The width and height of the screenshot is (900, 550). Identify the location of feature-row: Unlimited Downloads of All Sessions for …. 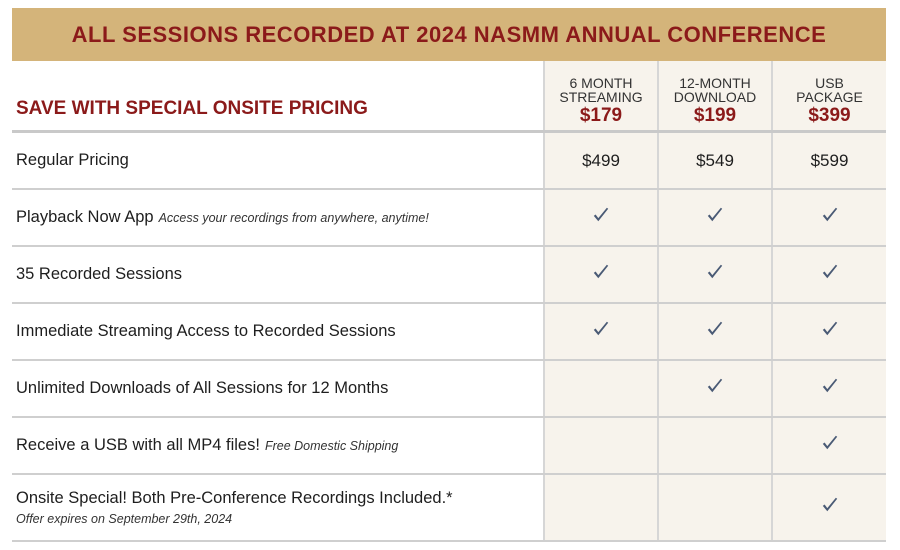
(449, 389).